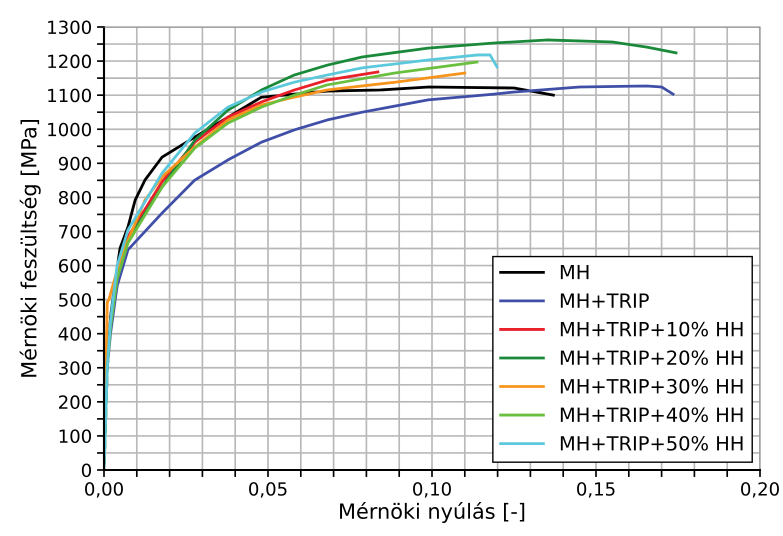 The image size is (783, 536). I want to click on legend-label: MH+TRIP+30% HH, so click(651, 386).